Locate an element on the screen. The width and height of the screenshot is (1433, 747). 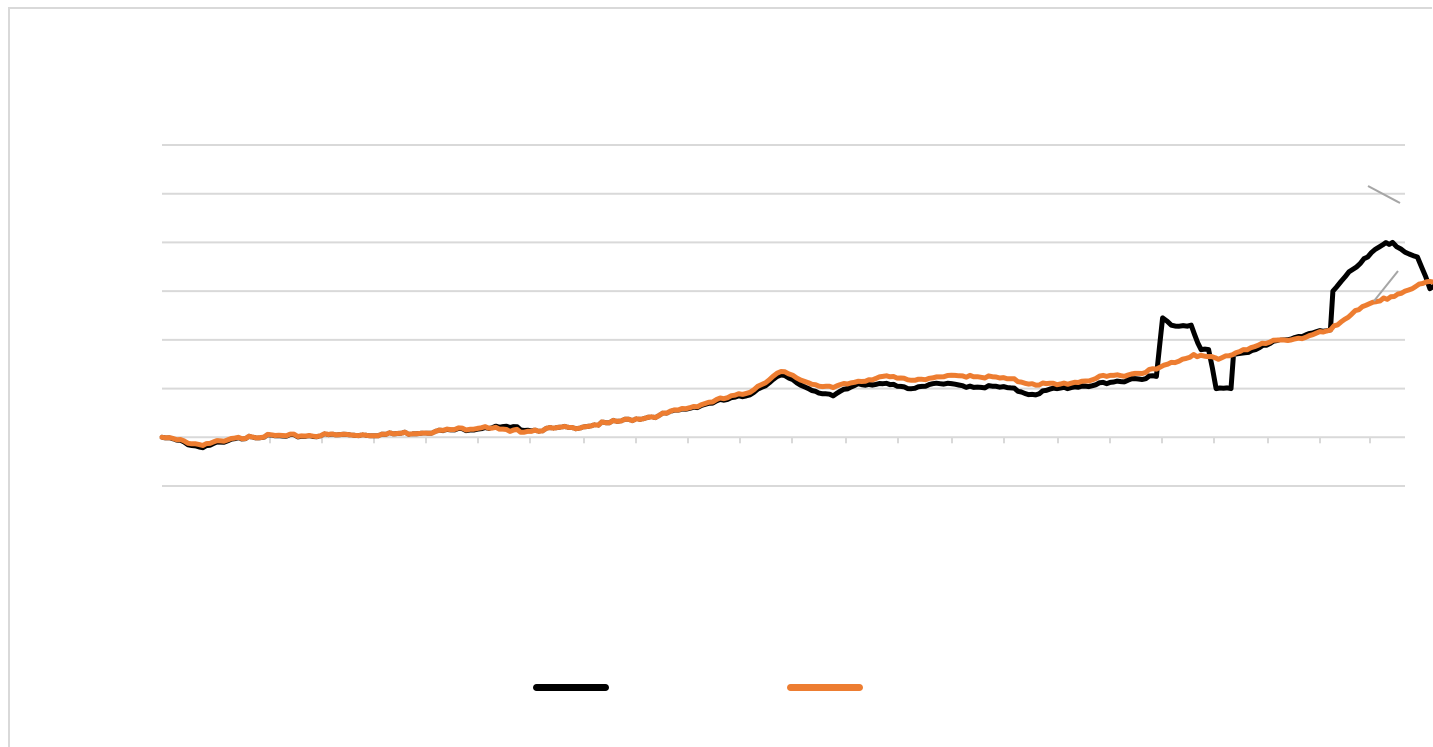
legend is located at coordinates (716, 687).